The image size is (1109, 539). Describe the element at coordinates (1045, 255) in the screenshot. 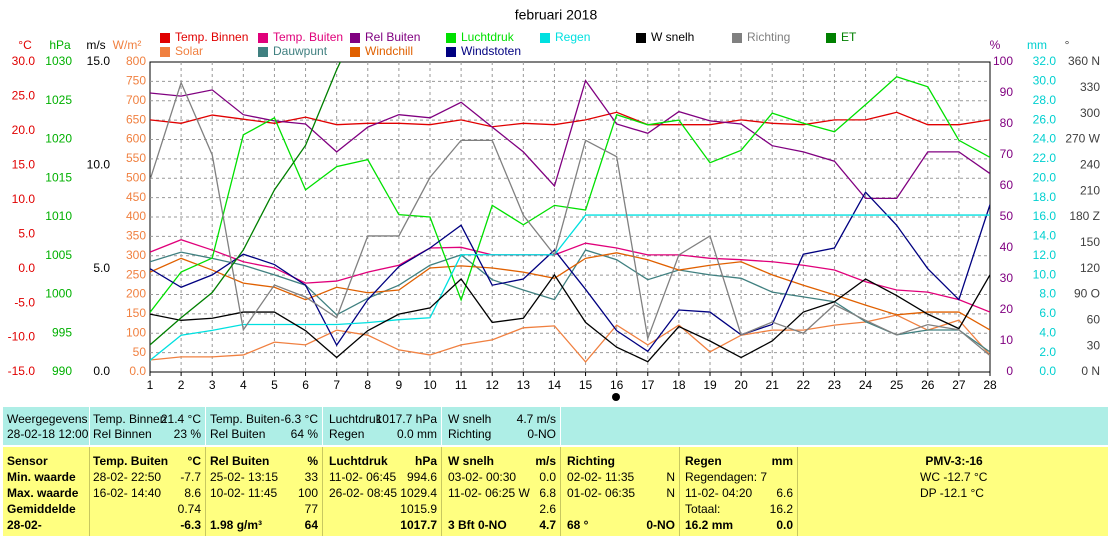

I see `y-tick-label: 12.0` at that location.